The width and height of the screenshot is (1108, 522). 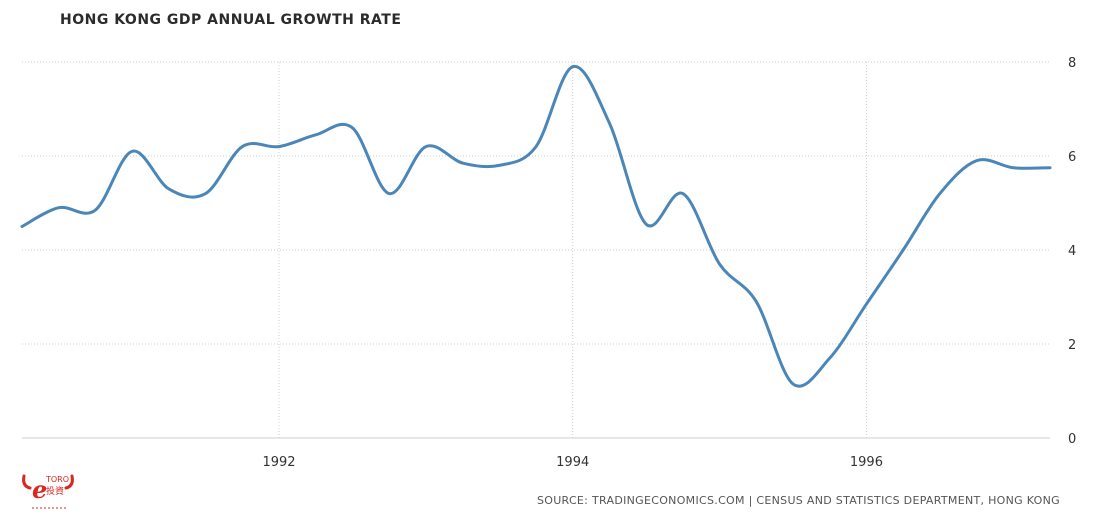 I want to click on chart-title: HONG KONG GDP ANNUAL GROWTH RATE, so click(x=231, y=20).